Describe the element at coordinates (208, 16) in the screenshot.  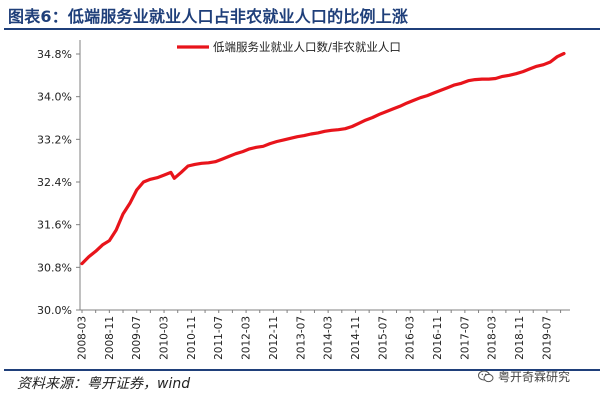
I see `figure-title: 图表6：低端服务业就业人口占非农就业人口的比例上涨` at that location.